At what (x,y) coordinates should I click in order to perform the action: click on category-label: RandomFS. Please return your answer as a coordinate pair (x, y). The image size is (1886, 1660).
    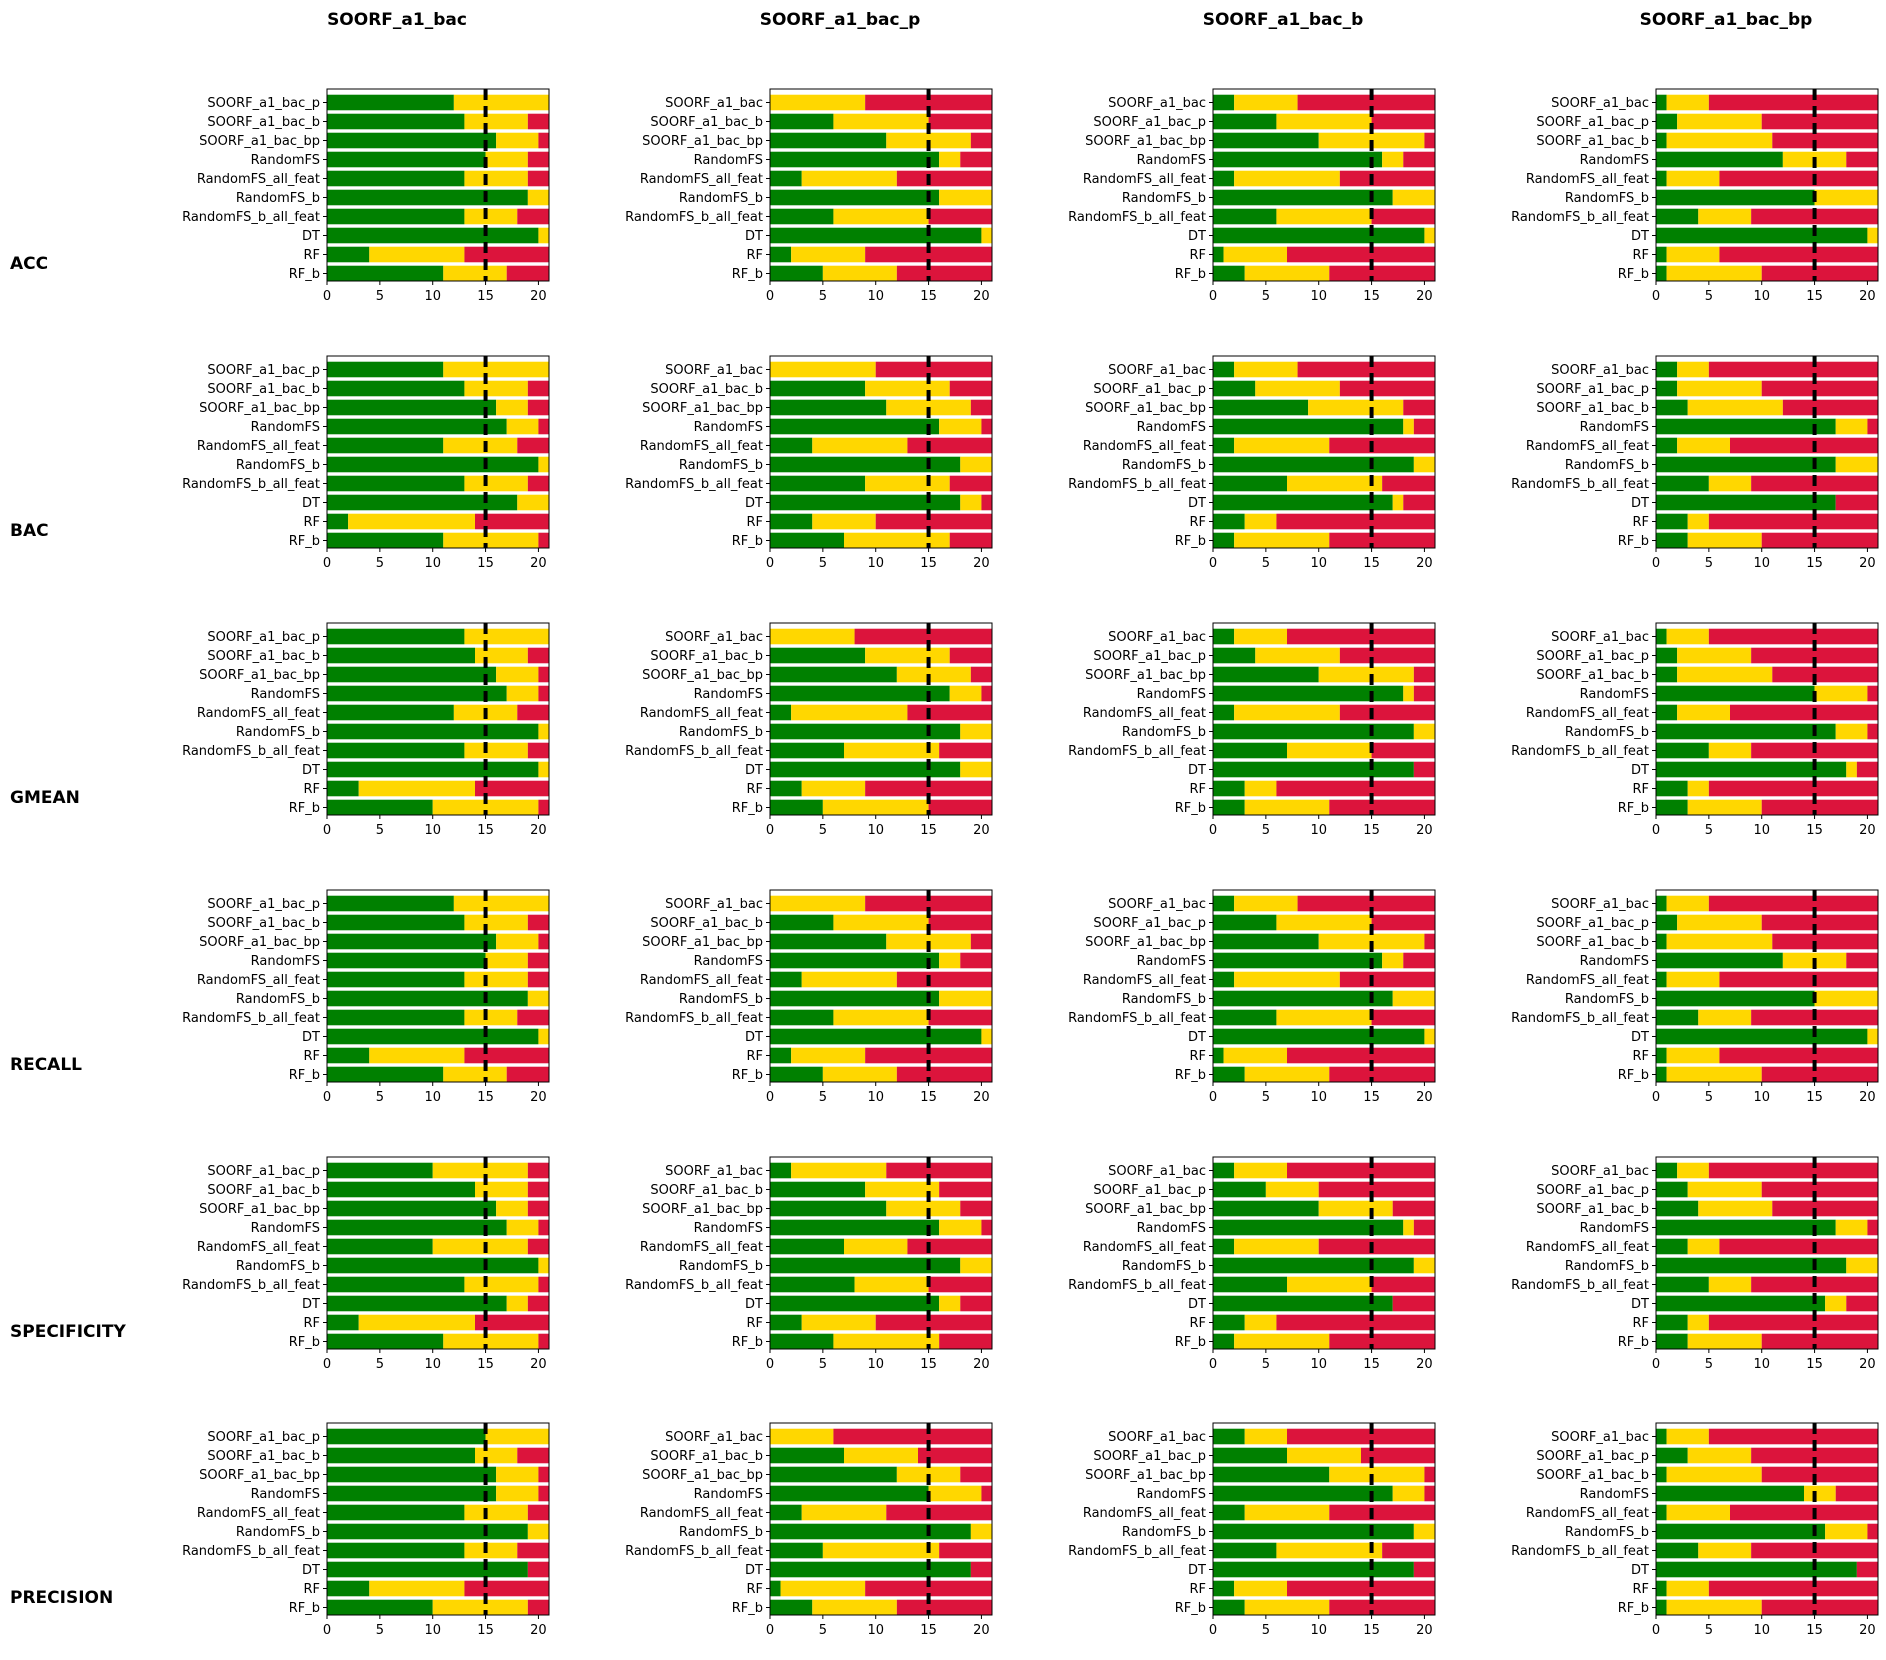
    Looking at the image, I should click on (1171, 694).